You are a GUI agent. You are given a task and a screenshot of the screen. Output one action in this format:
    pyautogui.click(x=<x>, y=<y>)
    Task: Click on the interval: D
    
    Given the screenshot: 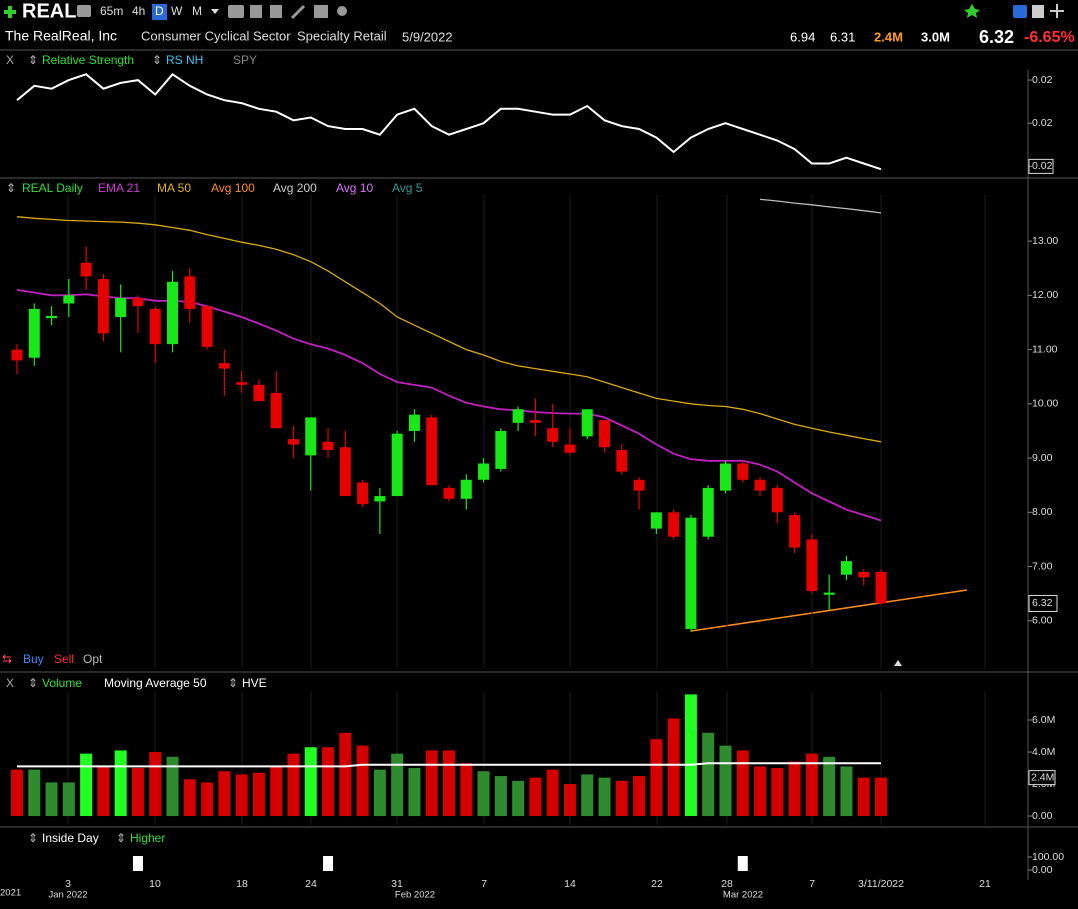 What is the action you would take?
    pyautogui.click(x=159, y=11)
    